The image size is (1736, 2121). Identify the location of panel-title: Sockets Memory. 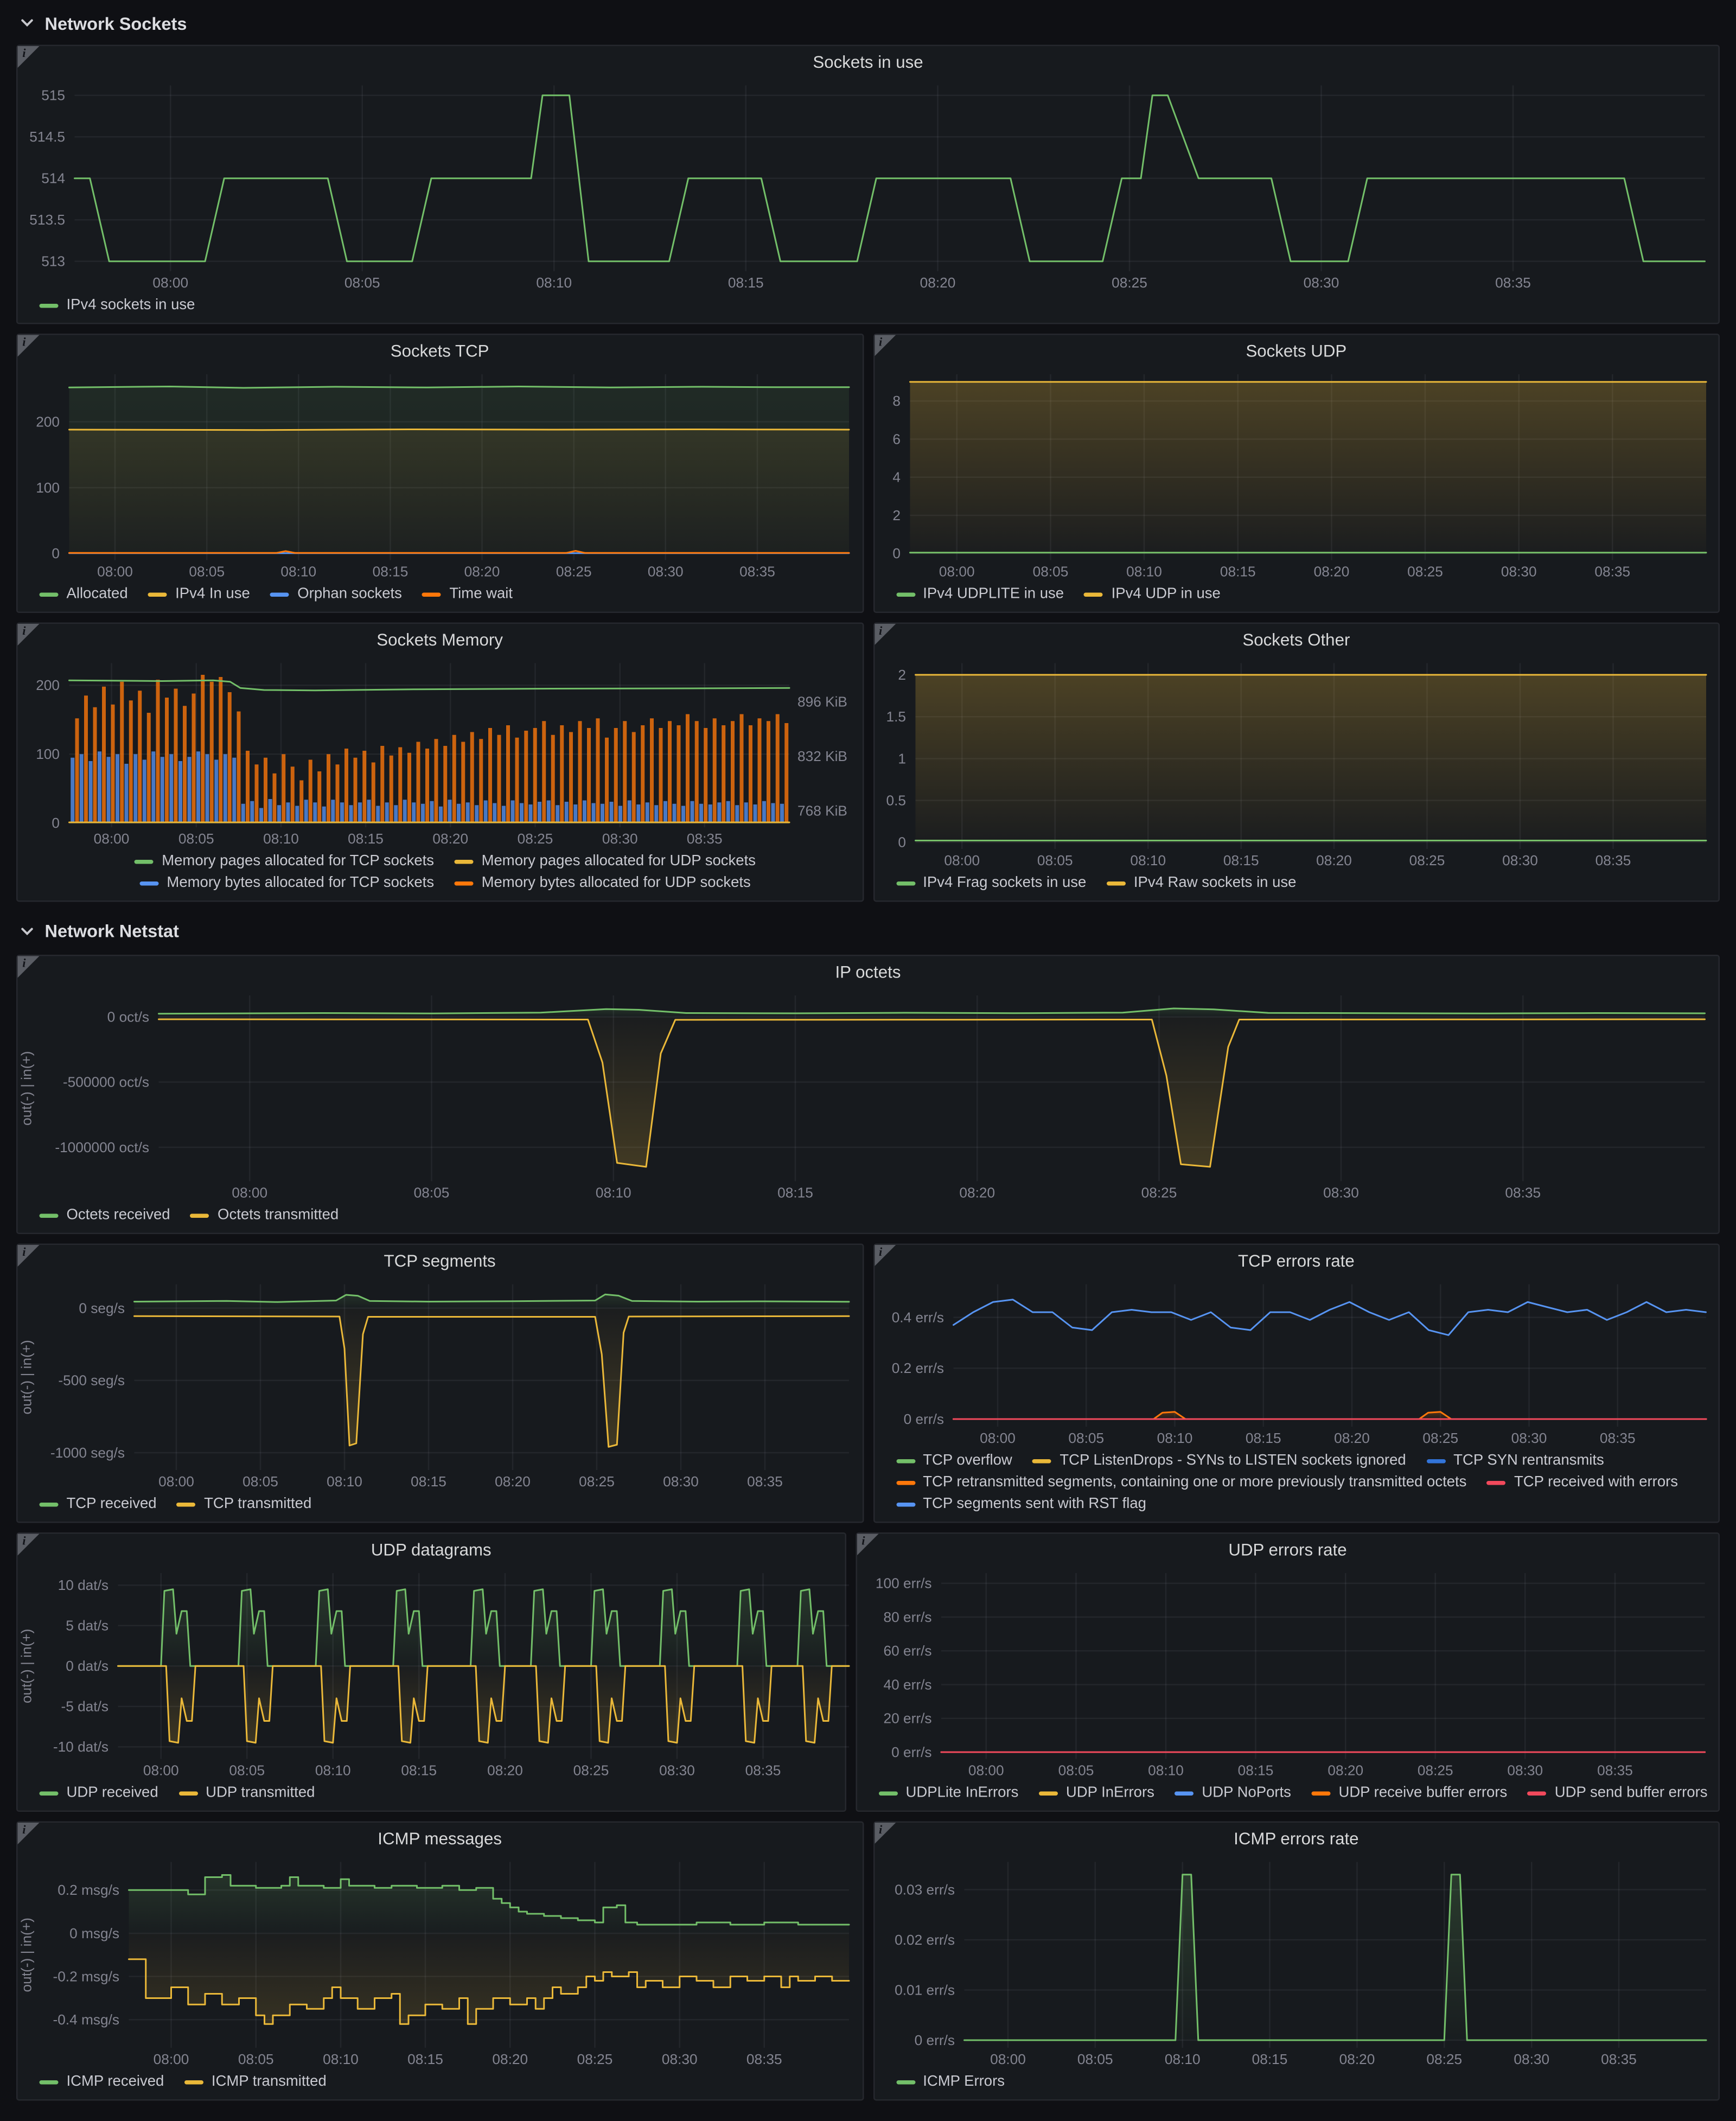
(439, 640).